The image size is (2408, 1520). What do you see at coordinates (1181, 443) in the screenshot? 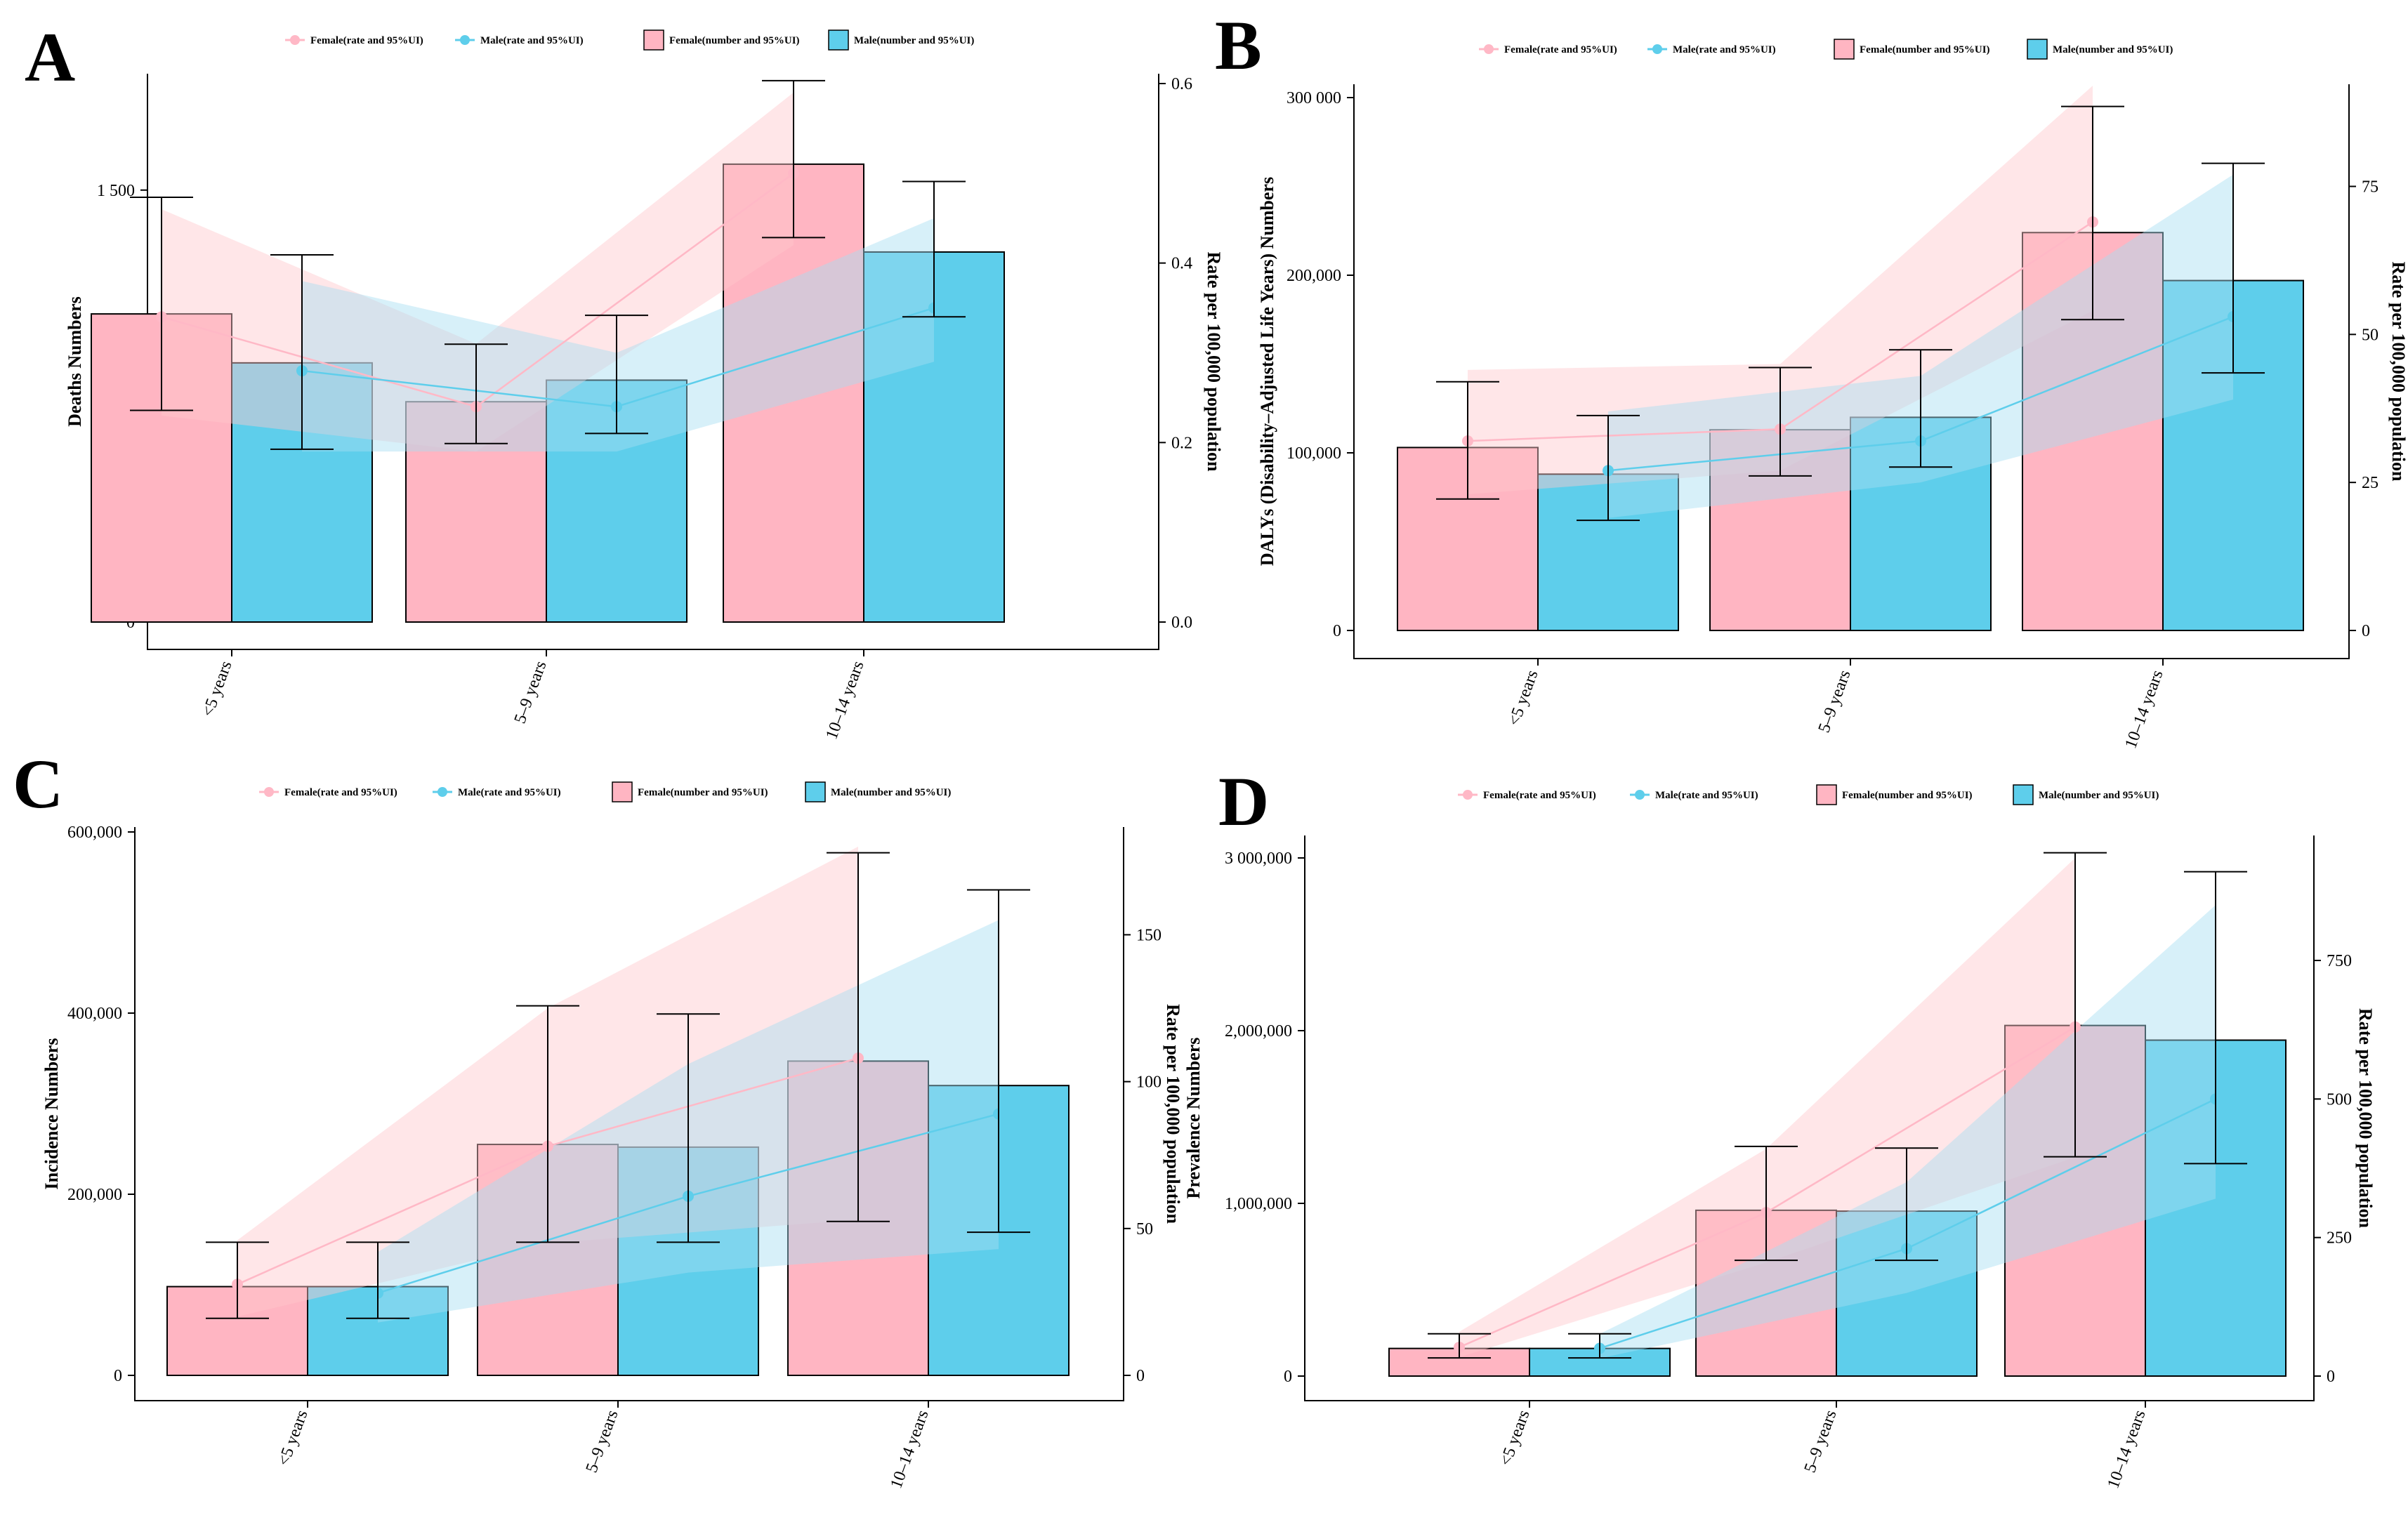
I see `y2-tick-label: 0.2` at bounding box center [1181, 443].